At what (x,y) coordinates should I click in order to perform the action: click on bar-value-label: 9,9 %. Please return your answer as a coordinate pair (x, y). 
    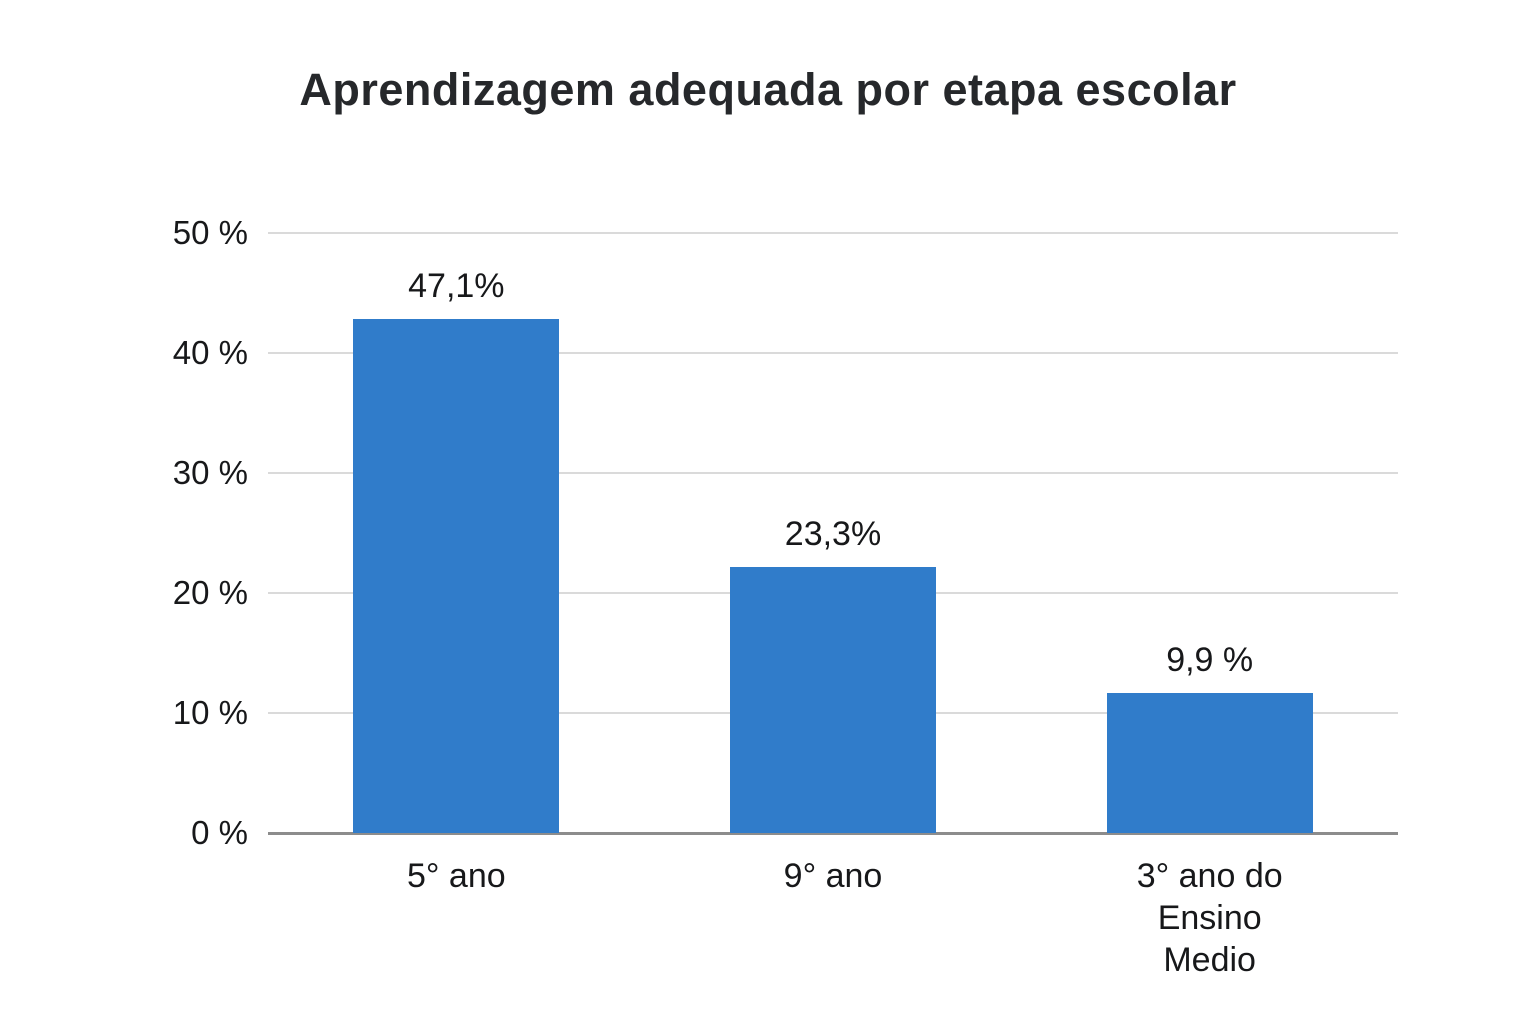
    Looking at the image, I should click on (1210, 659).